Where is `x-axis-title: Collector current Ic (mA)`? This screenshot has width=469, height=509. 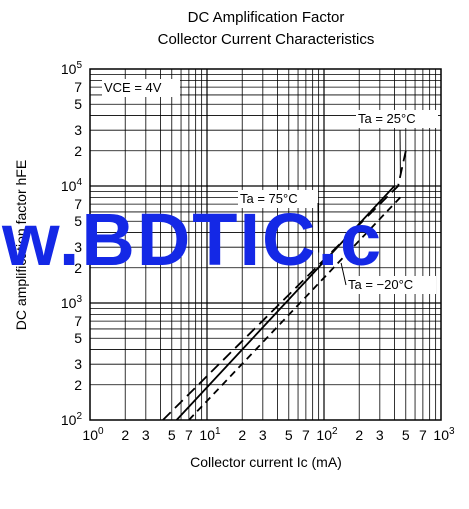
x-axis-title: Collector current Ic (mA) is located at coordinates (266, 462).